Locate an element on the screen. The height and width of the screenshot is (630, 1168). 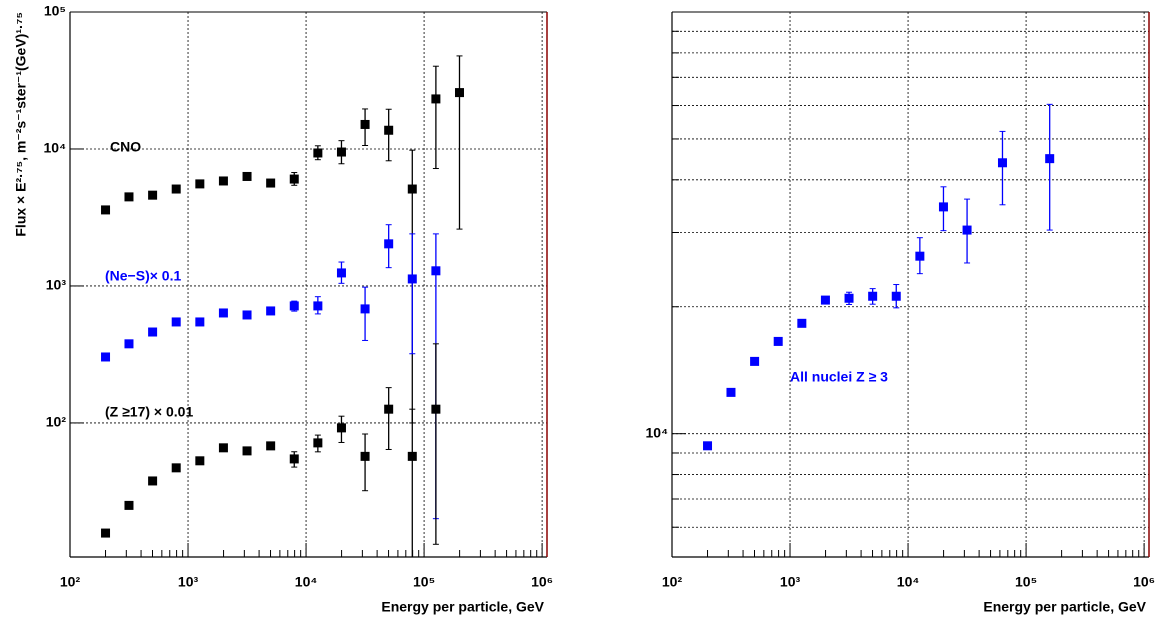
y-axis-title: Flux × E²·⁷⁵, m⁻²s⁻¹ster⁻¹(GeV)¹·⁷⁵ is located at coordinates (21, 124).